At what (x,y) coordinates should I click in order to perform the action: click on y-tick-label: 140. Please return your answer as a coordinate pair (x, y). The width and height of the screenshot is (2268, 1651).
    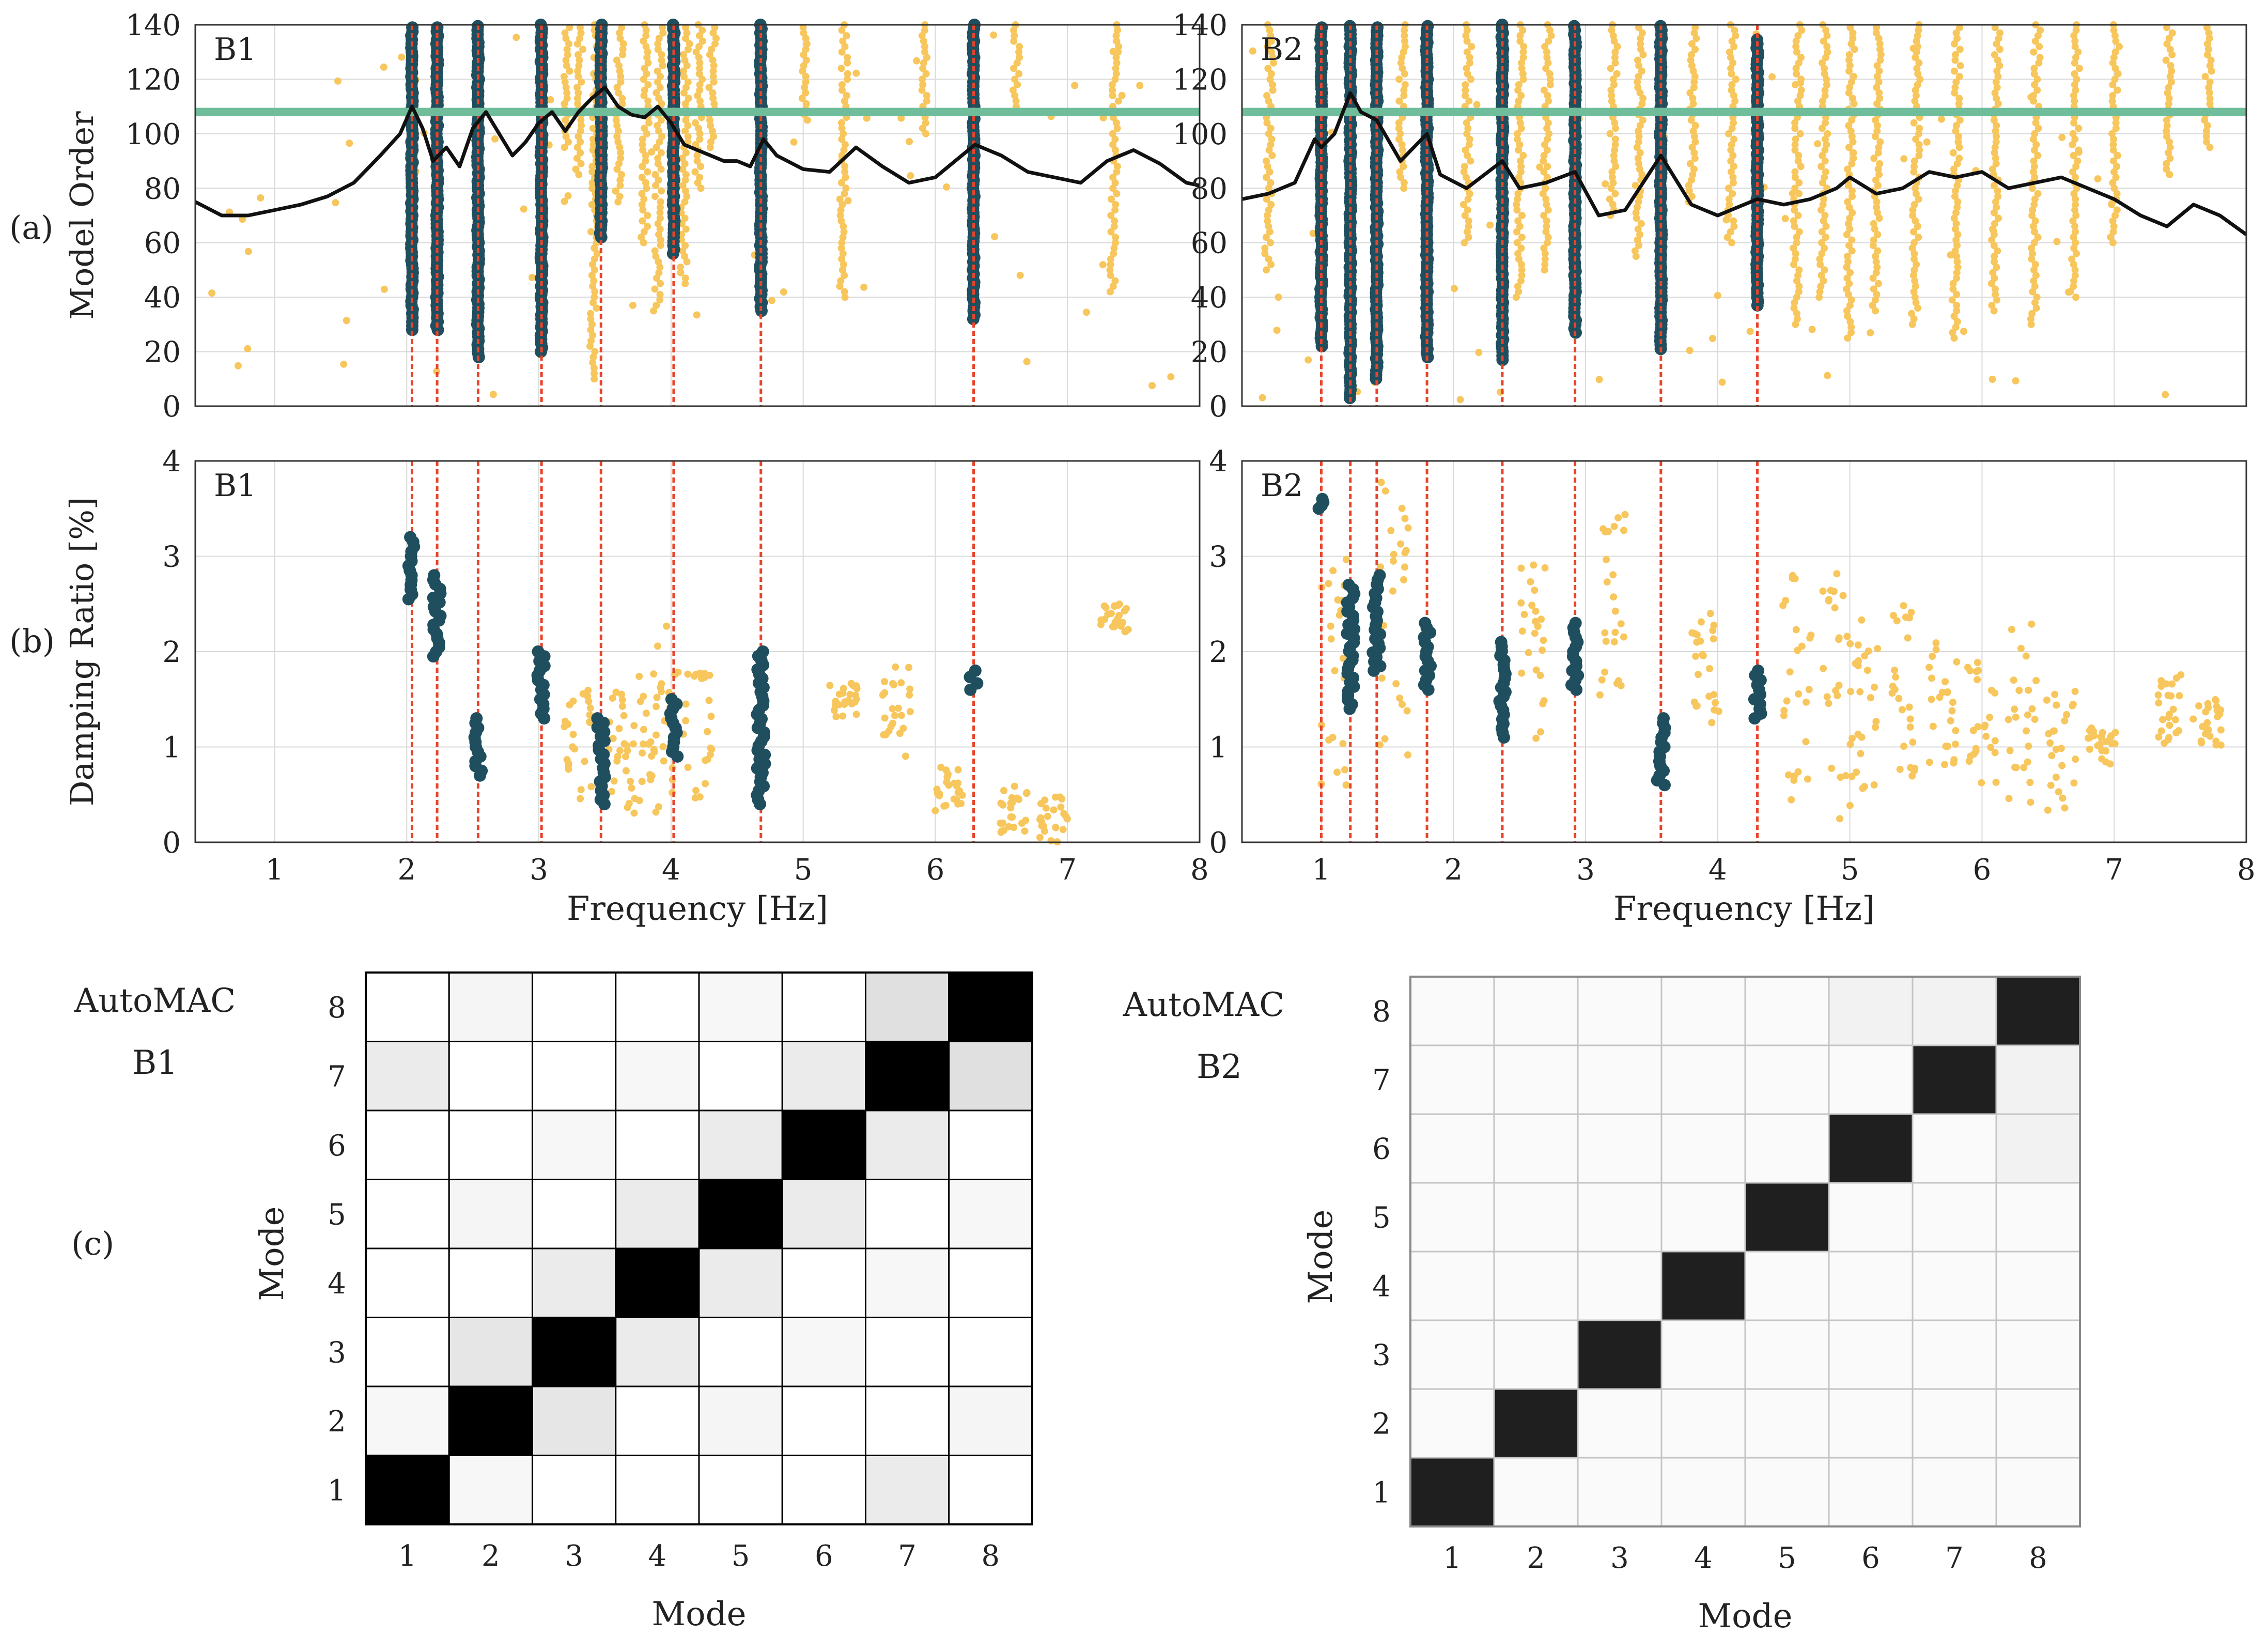
    Looking at the image, I should click on (1200, 25).